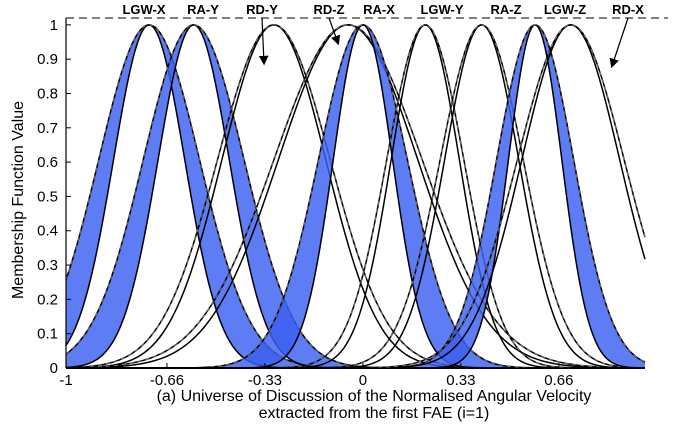 The image size is (681, 427). Describe the element at coordinates (65, 380) in the screenshot. I see `x-tick-label: -1` at that location.